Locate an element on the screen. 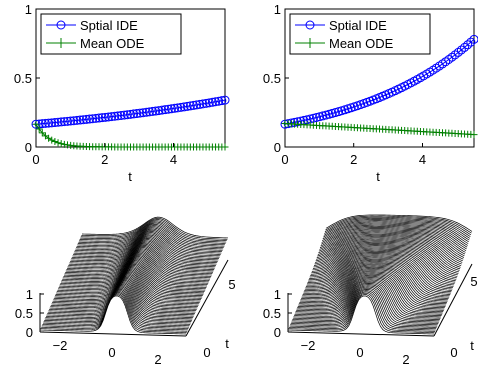 The width and height of the screenshot is (478, 371). series-line is located at coordinates (130, 112).